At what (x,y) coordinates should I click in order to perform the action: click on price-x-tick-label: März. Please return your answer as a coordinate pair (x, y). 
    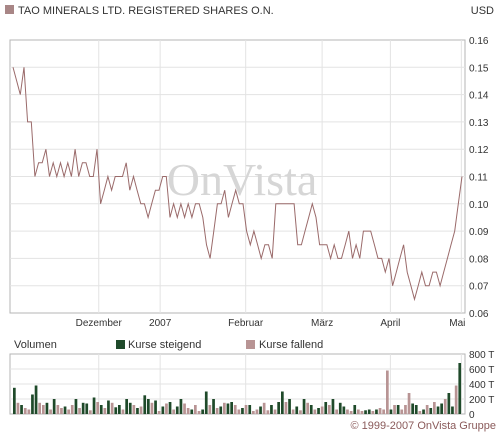
    Looking at the image, I should click on (322, 323).